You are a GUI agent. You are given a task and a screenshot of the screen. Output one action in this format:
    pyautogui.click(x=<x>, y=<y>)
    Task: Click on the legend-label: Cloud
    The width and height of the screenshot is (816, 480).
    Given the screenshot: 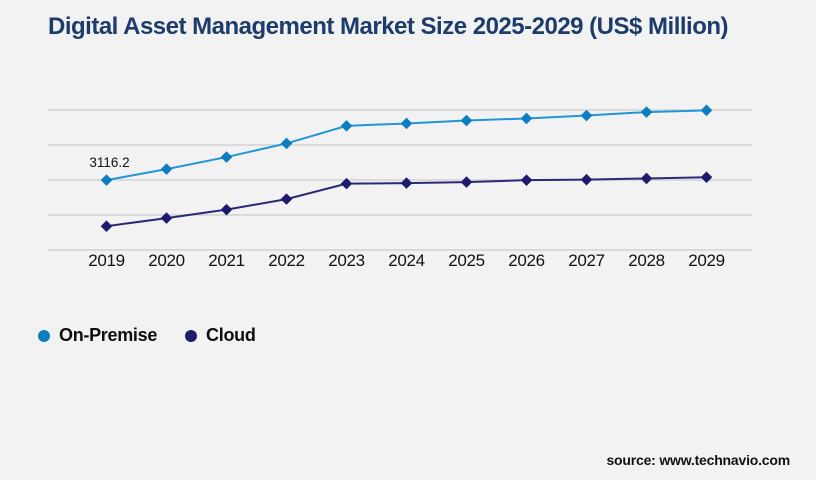 What is the action you would take?
    pyautogui.click(x=231, y=335)
    